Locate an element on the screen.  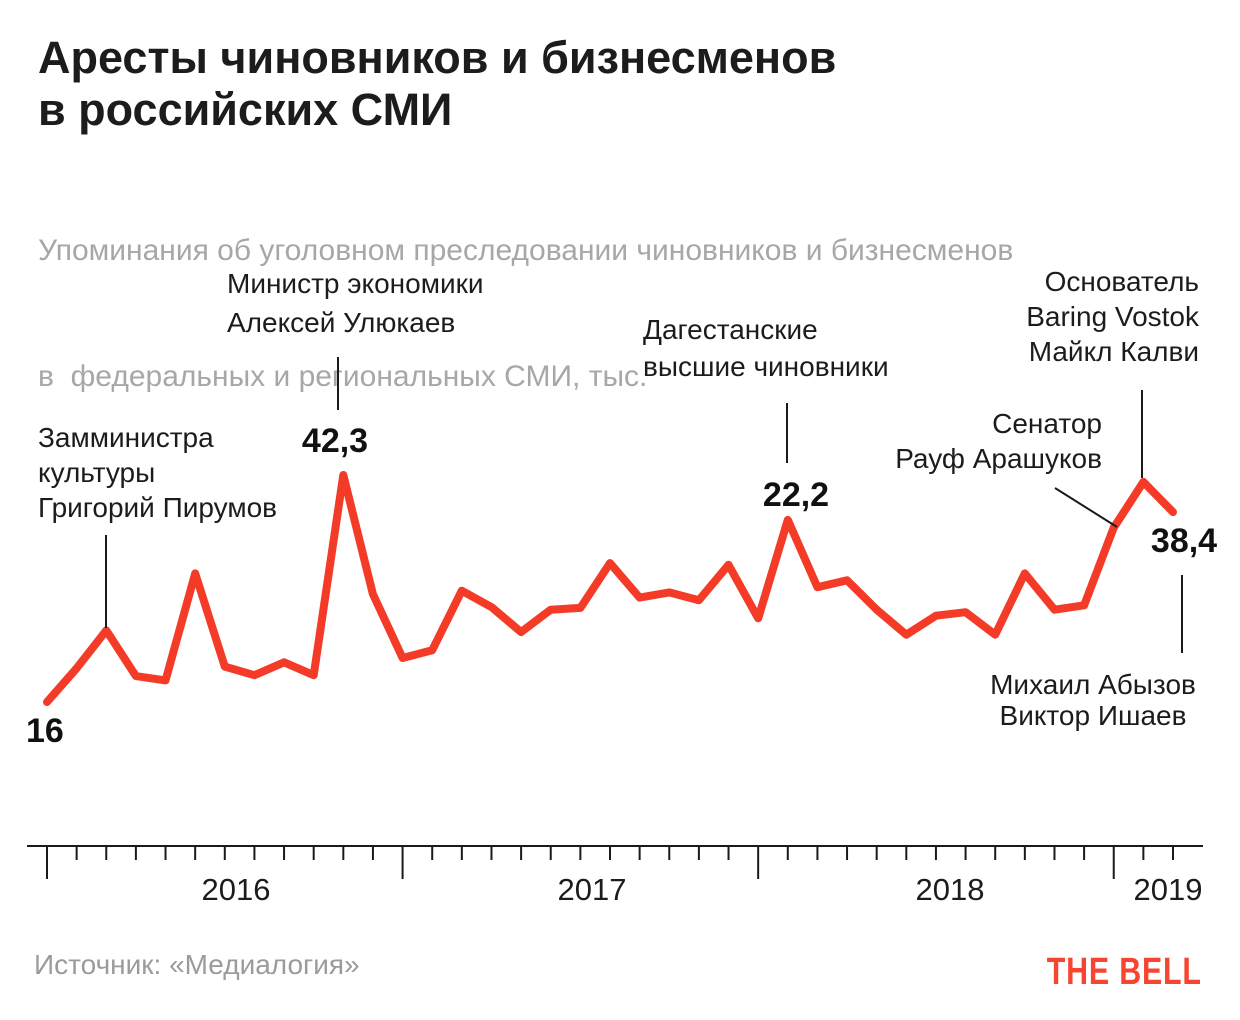
value-label-ulyukaev: 42,3 is located at coordinates (335, 441).